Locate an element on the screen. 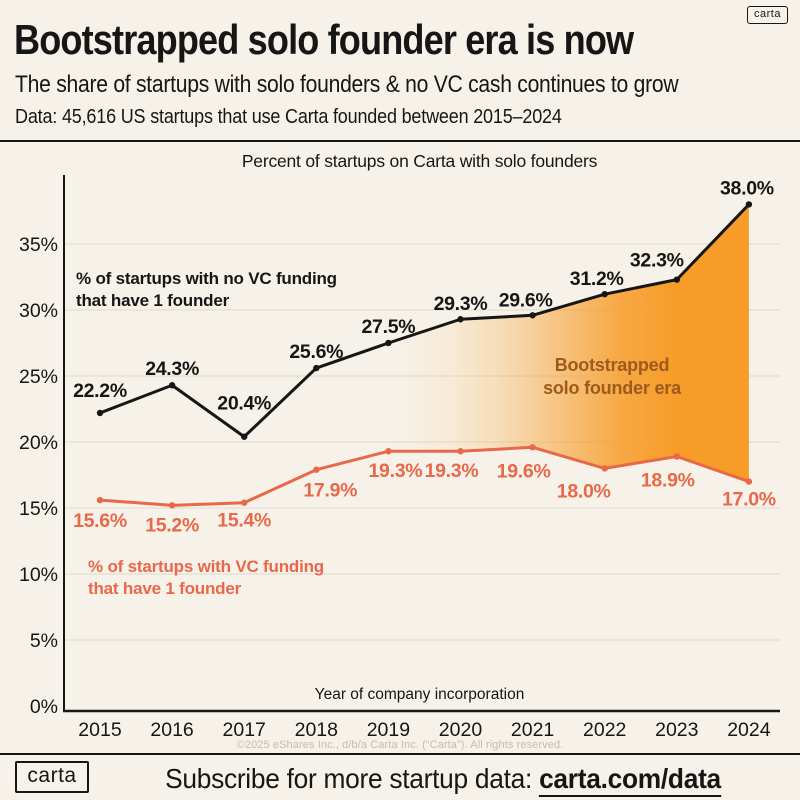 The width and height of the screenshot is (800, 800). y-tick-label-0%: 0% is located at coordinates (44, 707).